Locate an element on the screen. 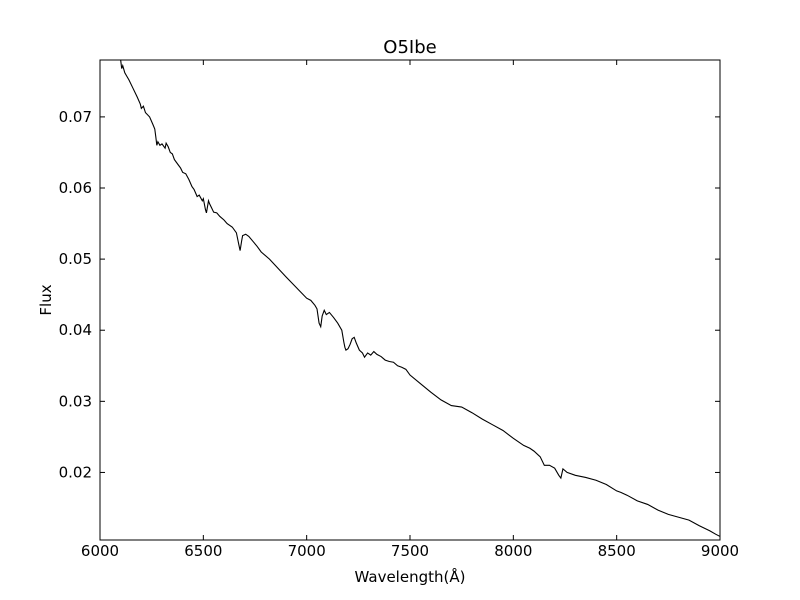  x-tick-label: 8500 is located at coordinates (617, 551).